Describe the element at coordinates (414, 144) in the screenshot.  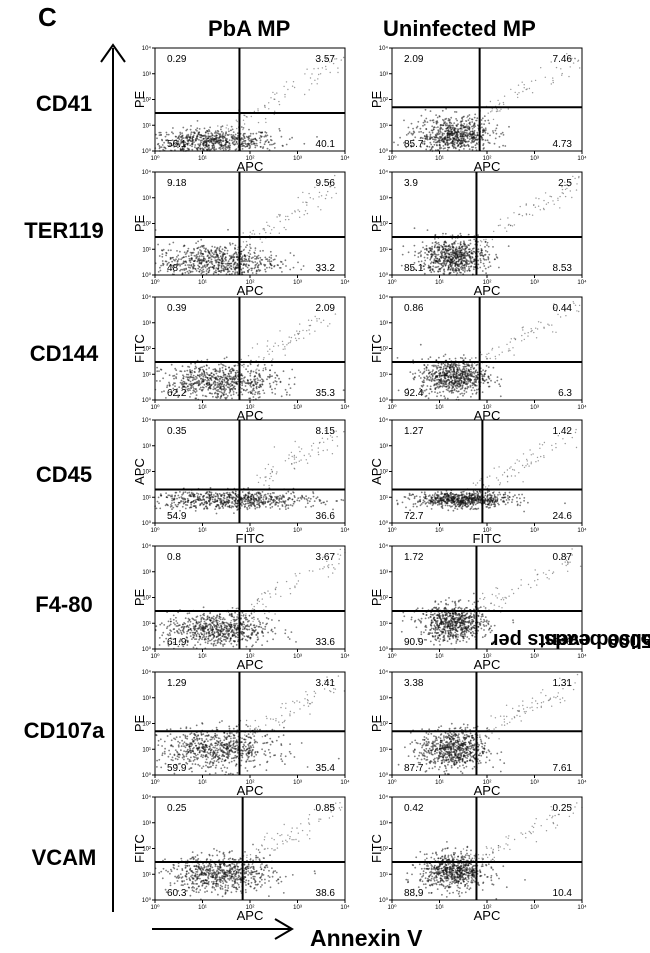
I see `quadrant-lower-left-value: 85.7` at that location.